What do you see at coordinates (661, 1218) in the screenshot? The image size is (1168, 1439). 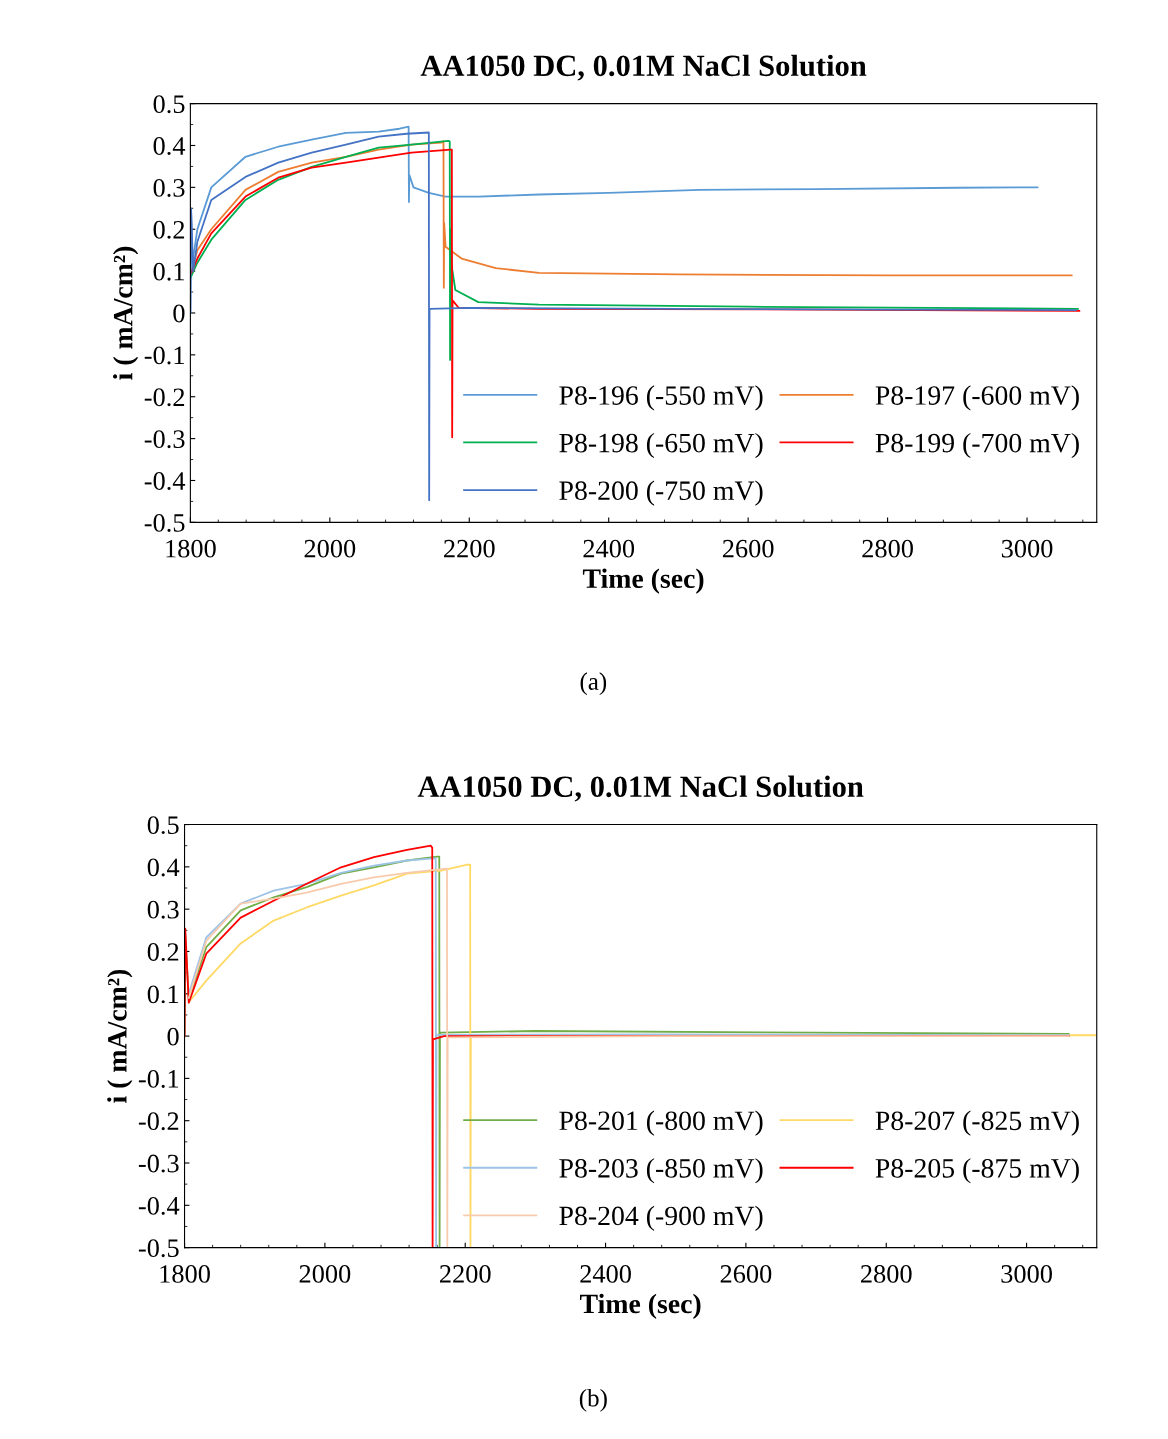 I see `legend-label: P8-204 (-900 mV)` at bounding box center [661, 1218].